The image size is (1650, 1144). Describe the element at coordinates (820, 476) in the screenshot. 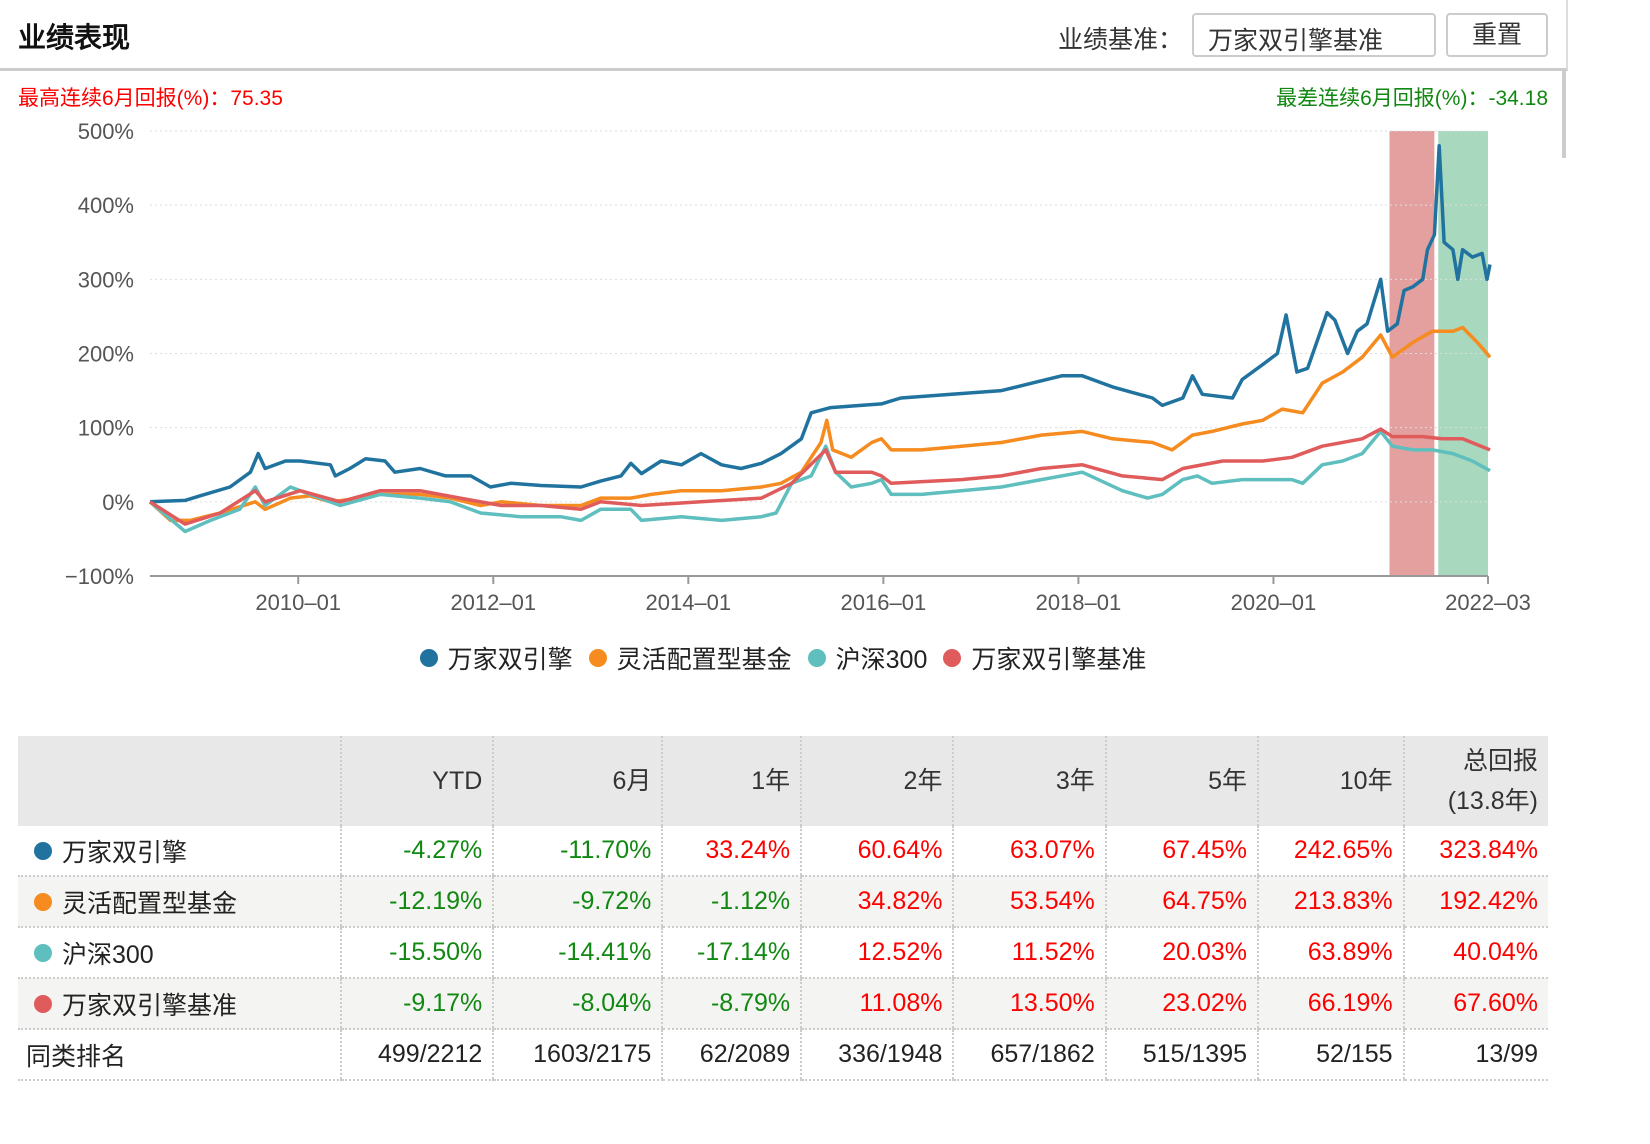

I see `series-line-bench` at that location.